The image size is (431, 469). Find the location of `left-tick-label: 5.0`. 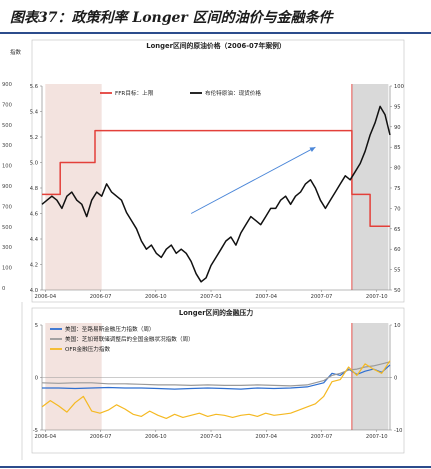

left-tick-label: 5.0 is located at coordinates (34, 164).